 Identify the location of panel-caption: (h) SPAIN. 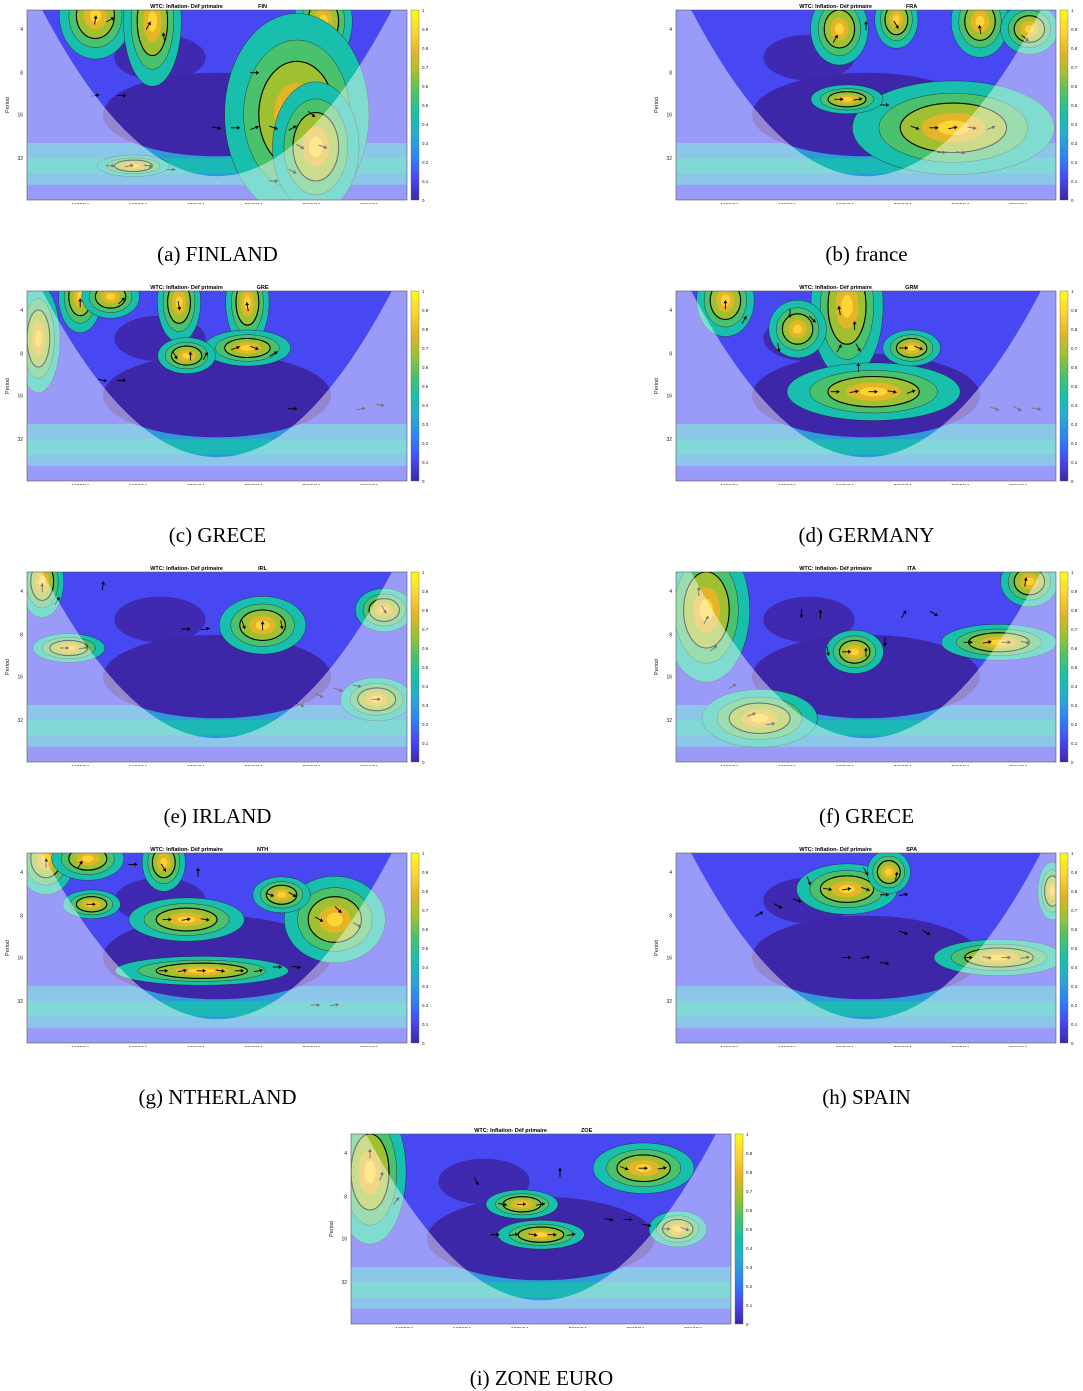
(866, 1097).